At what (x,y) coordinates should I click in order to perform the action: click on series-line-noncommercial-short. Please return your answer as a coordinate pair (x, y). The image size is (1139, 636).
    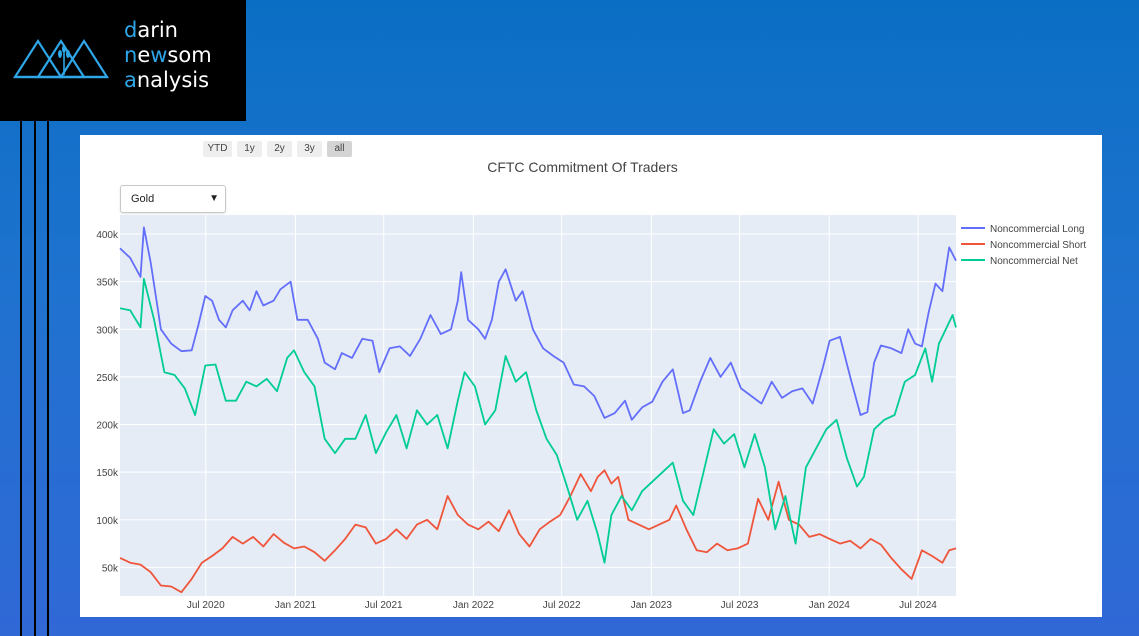
    Looking at the image, I should click on (538, 531).